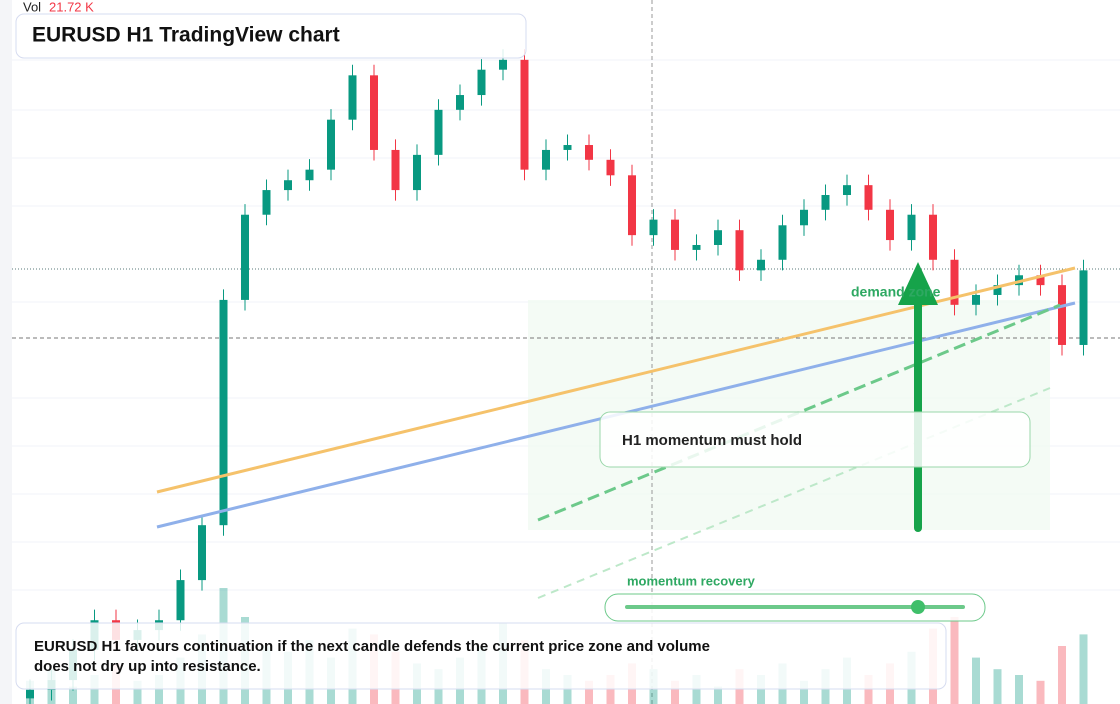  Describe the element at coordinates (186, 35) in the screenshot. I see `chart-title: EURUSD H1 TradingView chart` at that location.